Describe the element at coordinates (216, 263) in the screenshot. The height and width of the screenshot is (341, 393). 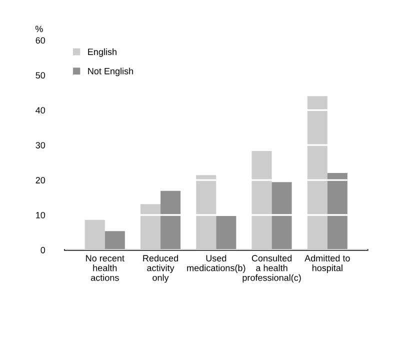
I see `x-tick-label: Used medications(b)` at that location.